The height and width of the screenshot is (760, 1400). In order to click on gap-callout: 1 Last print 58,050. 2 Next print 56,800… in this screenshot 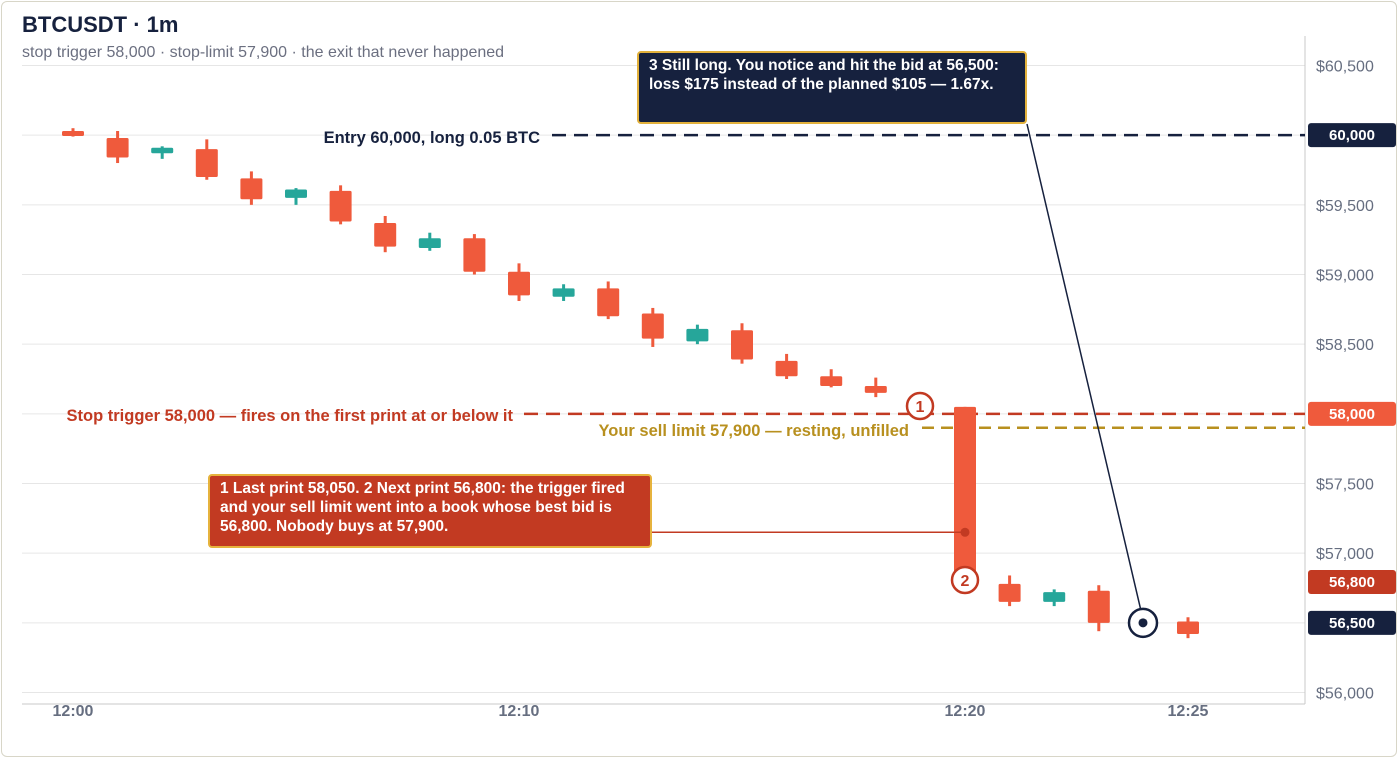, I will do `click(430, 511)`.